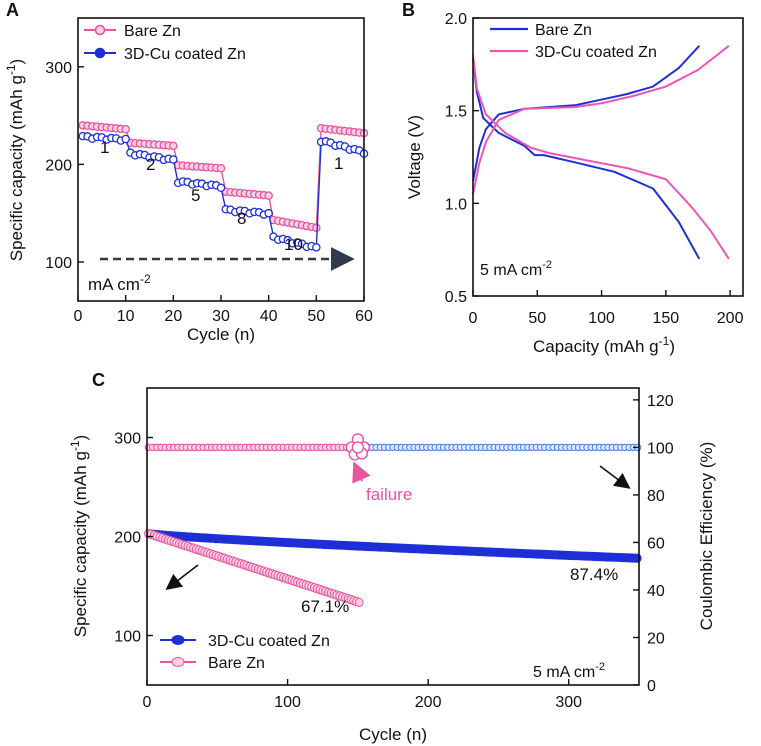 This screenshot has height=746, width=761. What do you see at coordinates (706, 536) in the screenshot?
I see `panel-c-y2label: Coulombic Efficiency (%)` at bounding box center [706, 536].